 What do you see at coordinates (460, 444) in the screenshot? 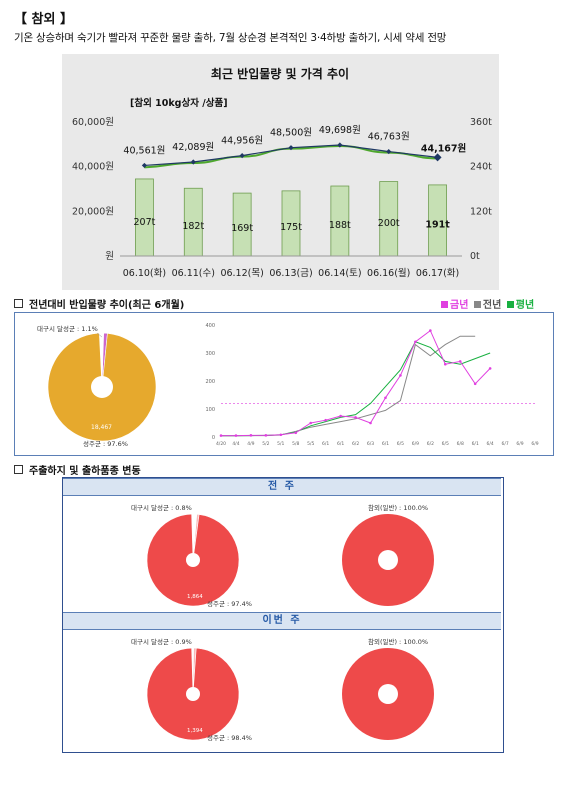
I see `x-tick-label: 6/8` at bounding box center [460, 444].